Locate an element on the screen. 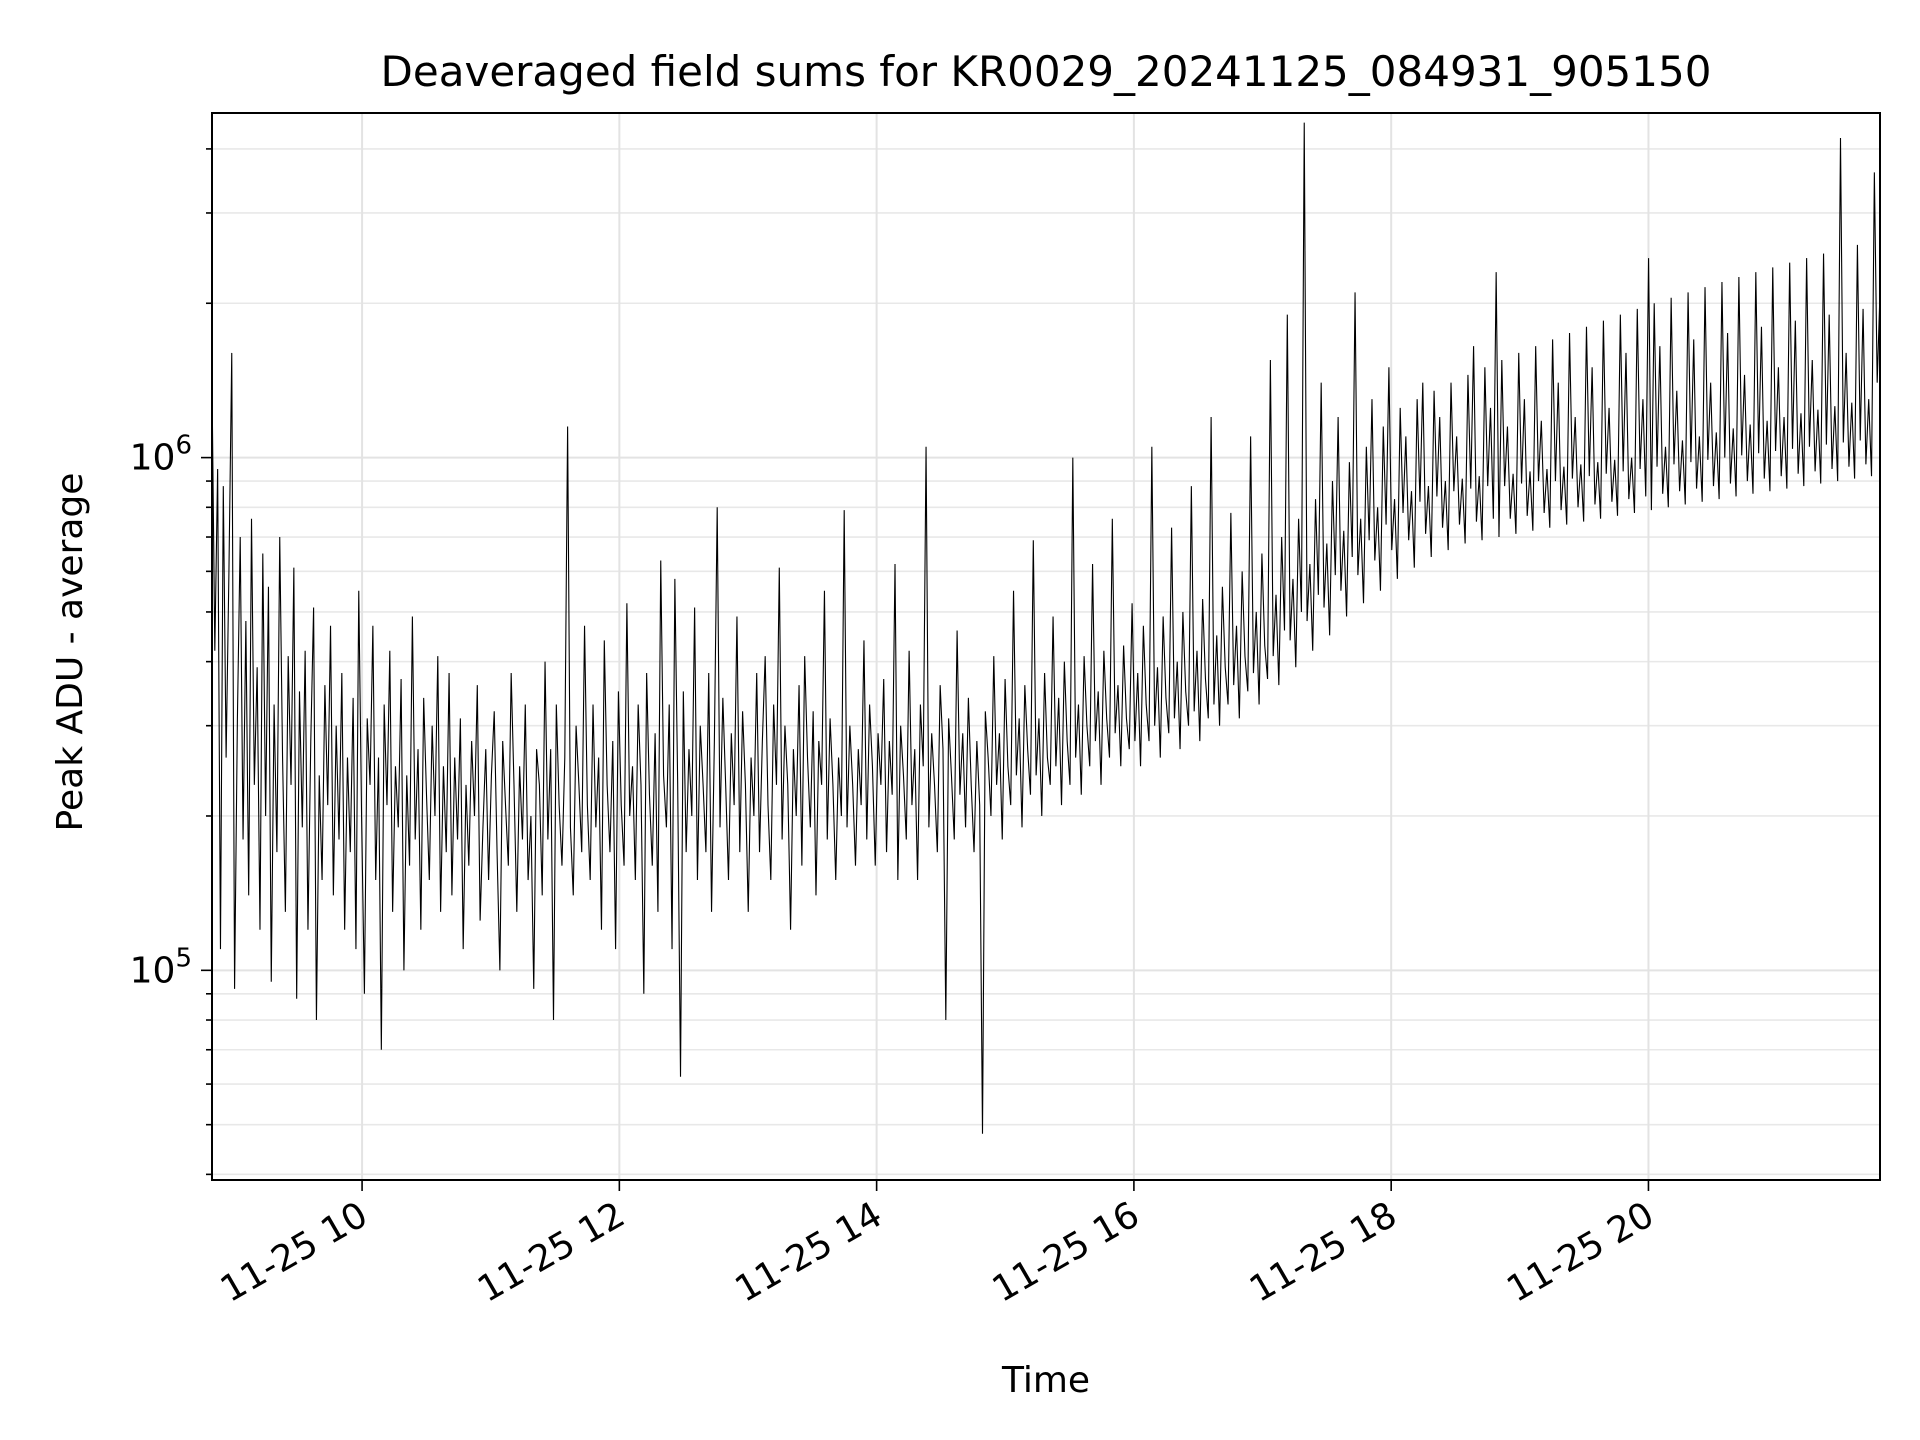 The width and height of the screenshot is (1920, 1440). x-axis-label: Time is located at coordinates (1045, 1380).